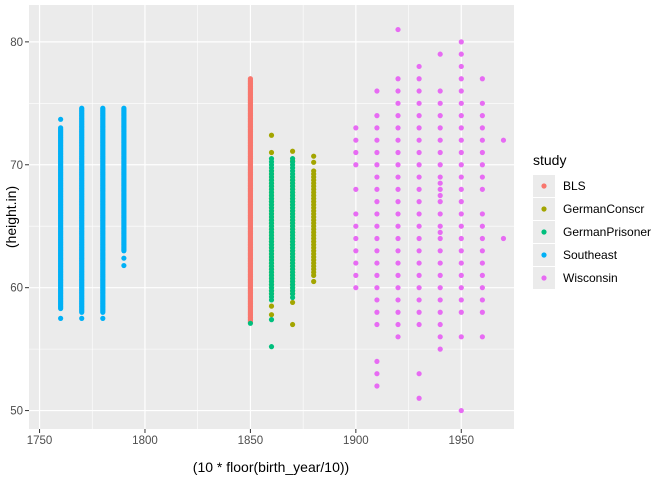 The height and width of the screenshot is (485, 672). What do you see at coordinates (575, 255) in the screenshot?
I see `legend-item-southeast: Southeast` at bounding box center [575, 255].